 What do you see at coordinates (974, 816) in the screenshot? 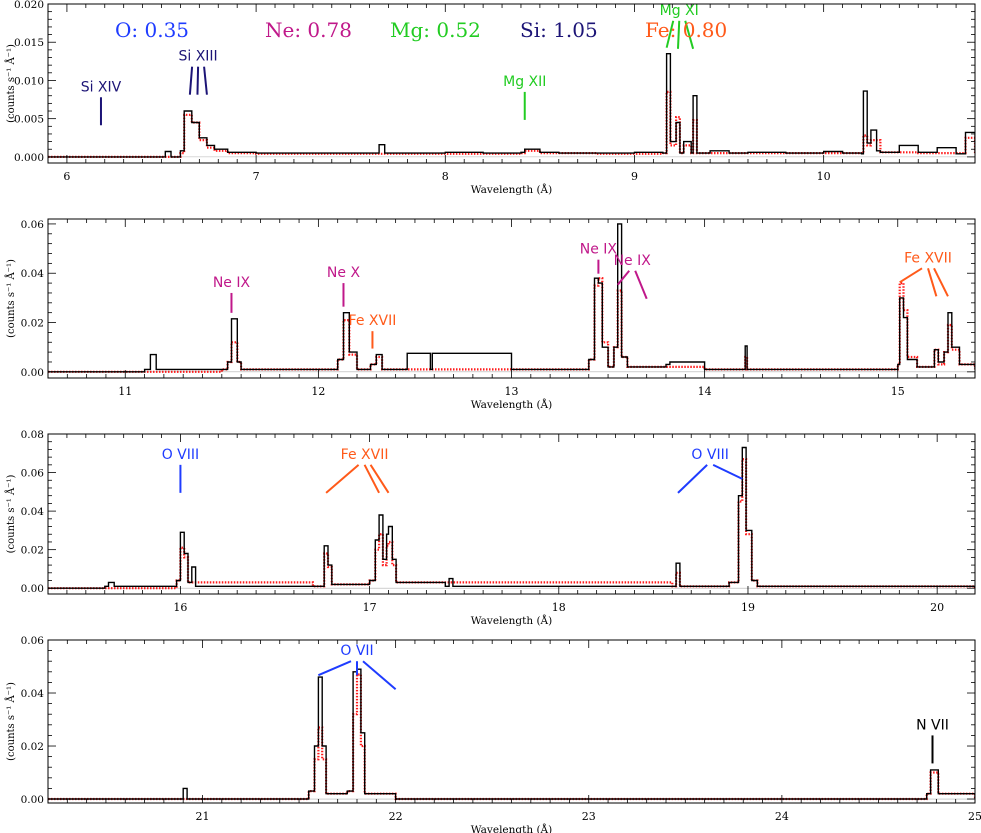
I see `x-tick-label: 25` at bounding box center [974, 816].